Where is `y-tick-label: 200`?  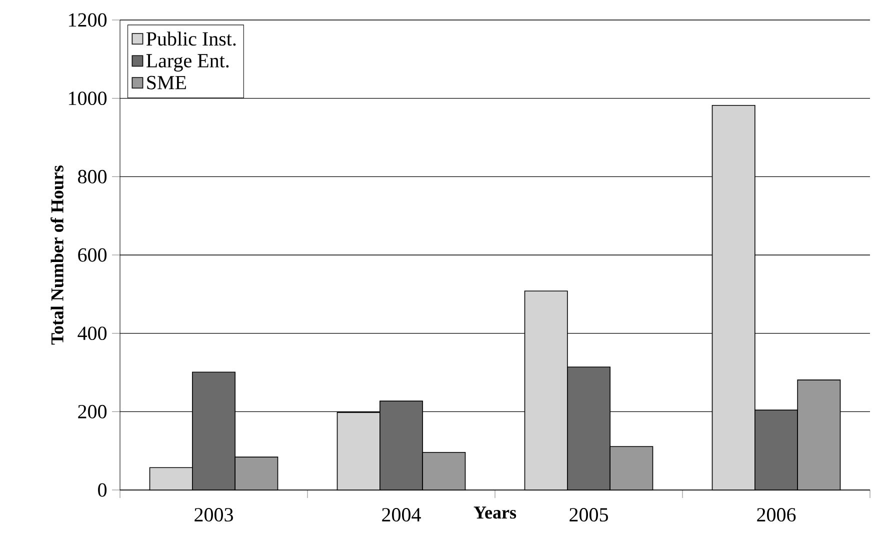
y-tick-label: 200 is located at coordinates (92, 411).